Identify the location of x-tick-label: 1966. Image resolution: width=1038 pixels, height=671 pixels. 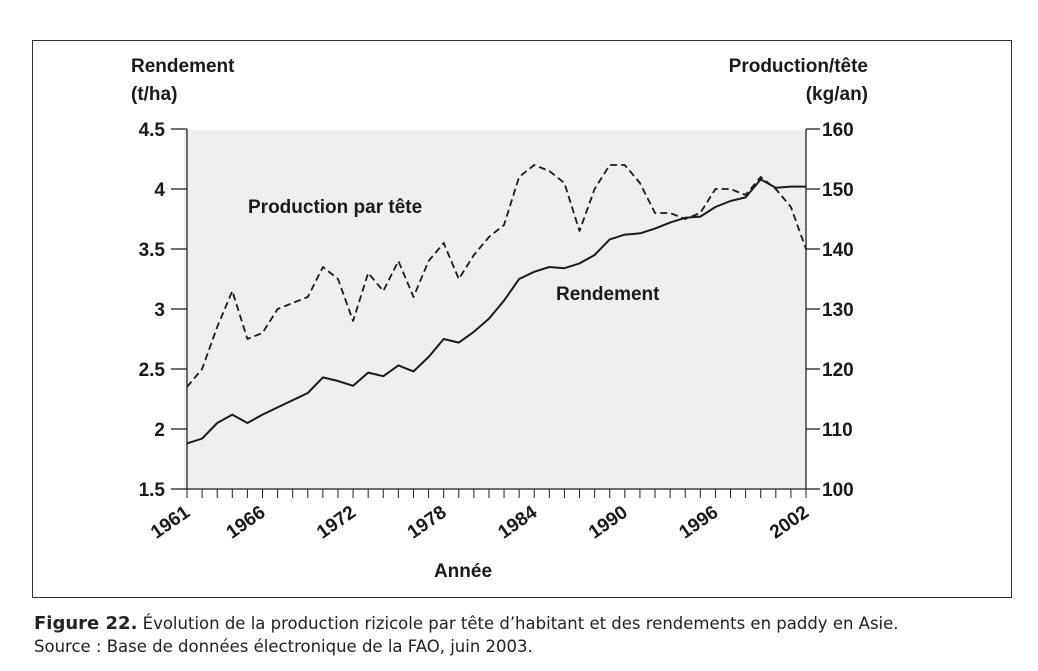
(246, 522).